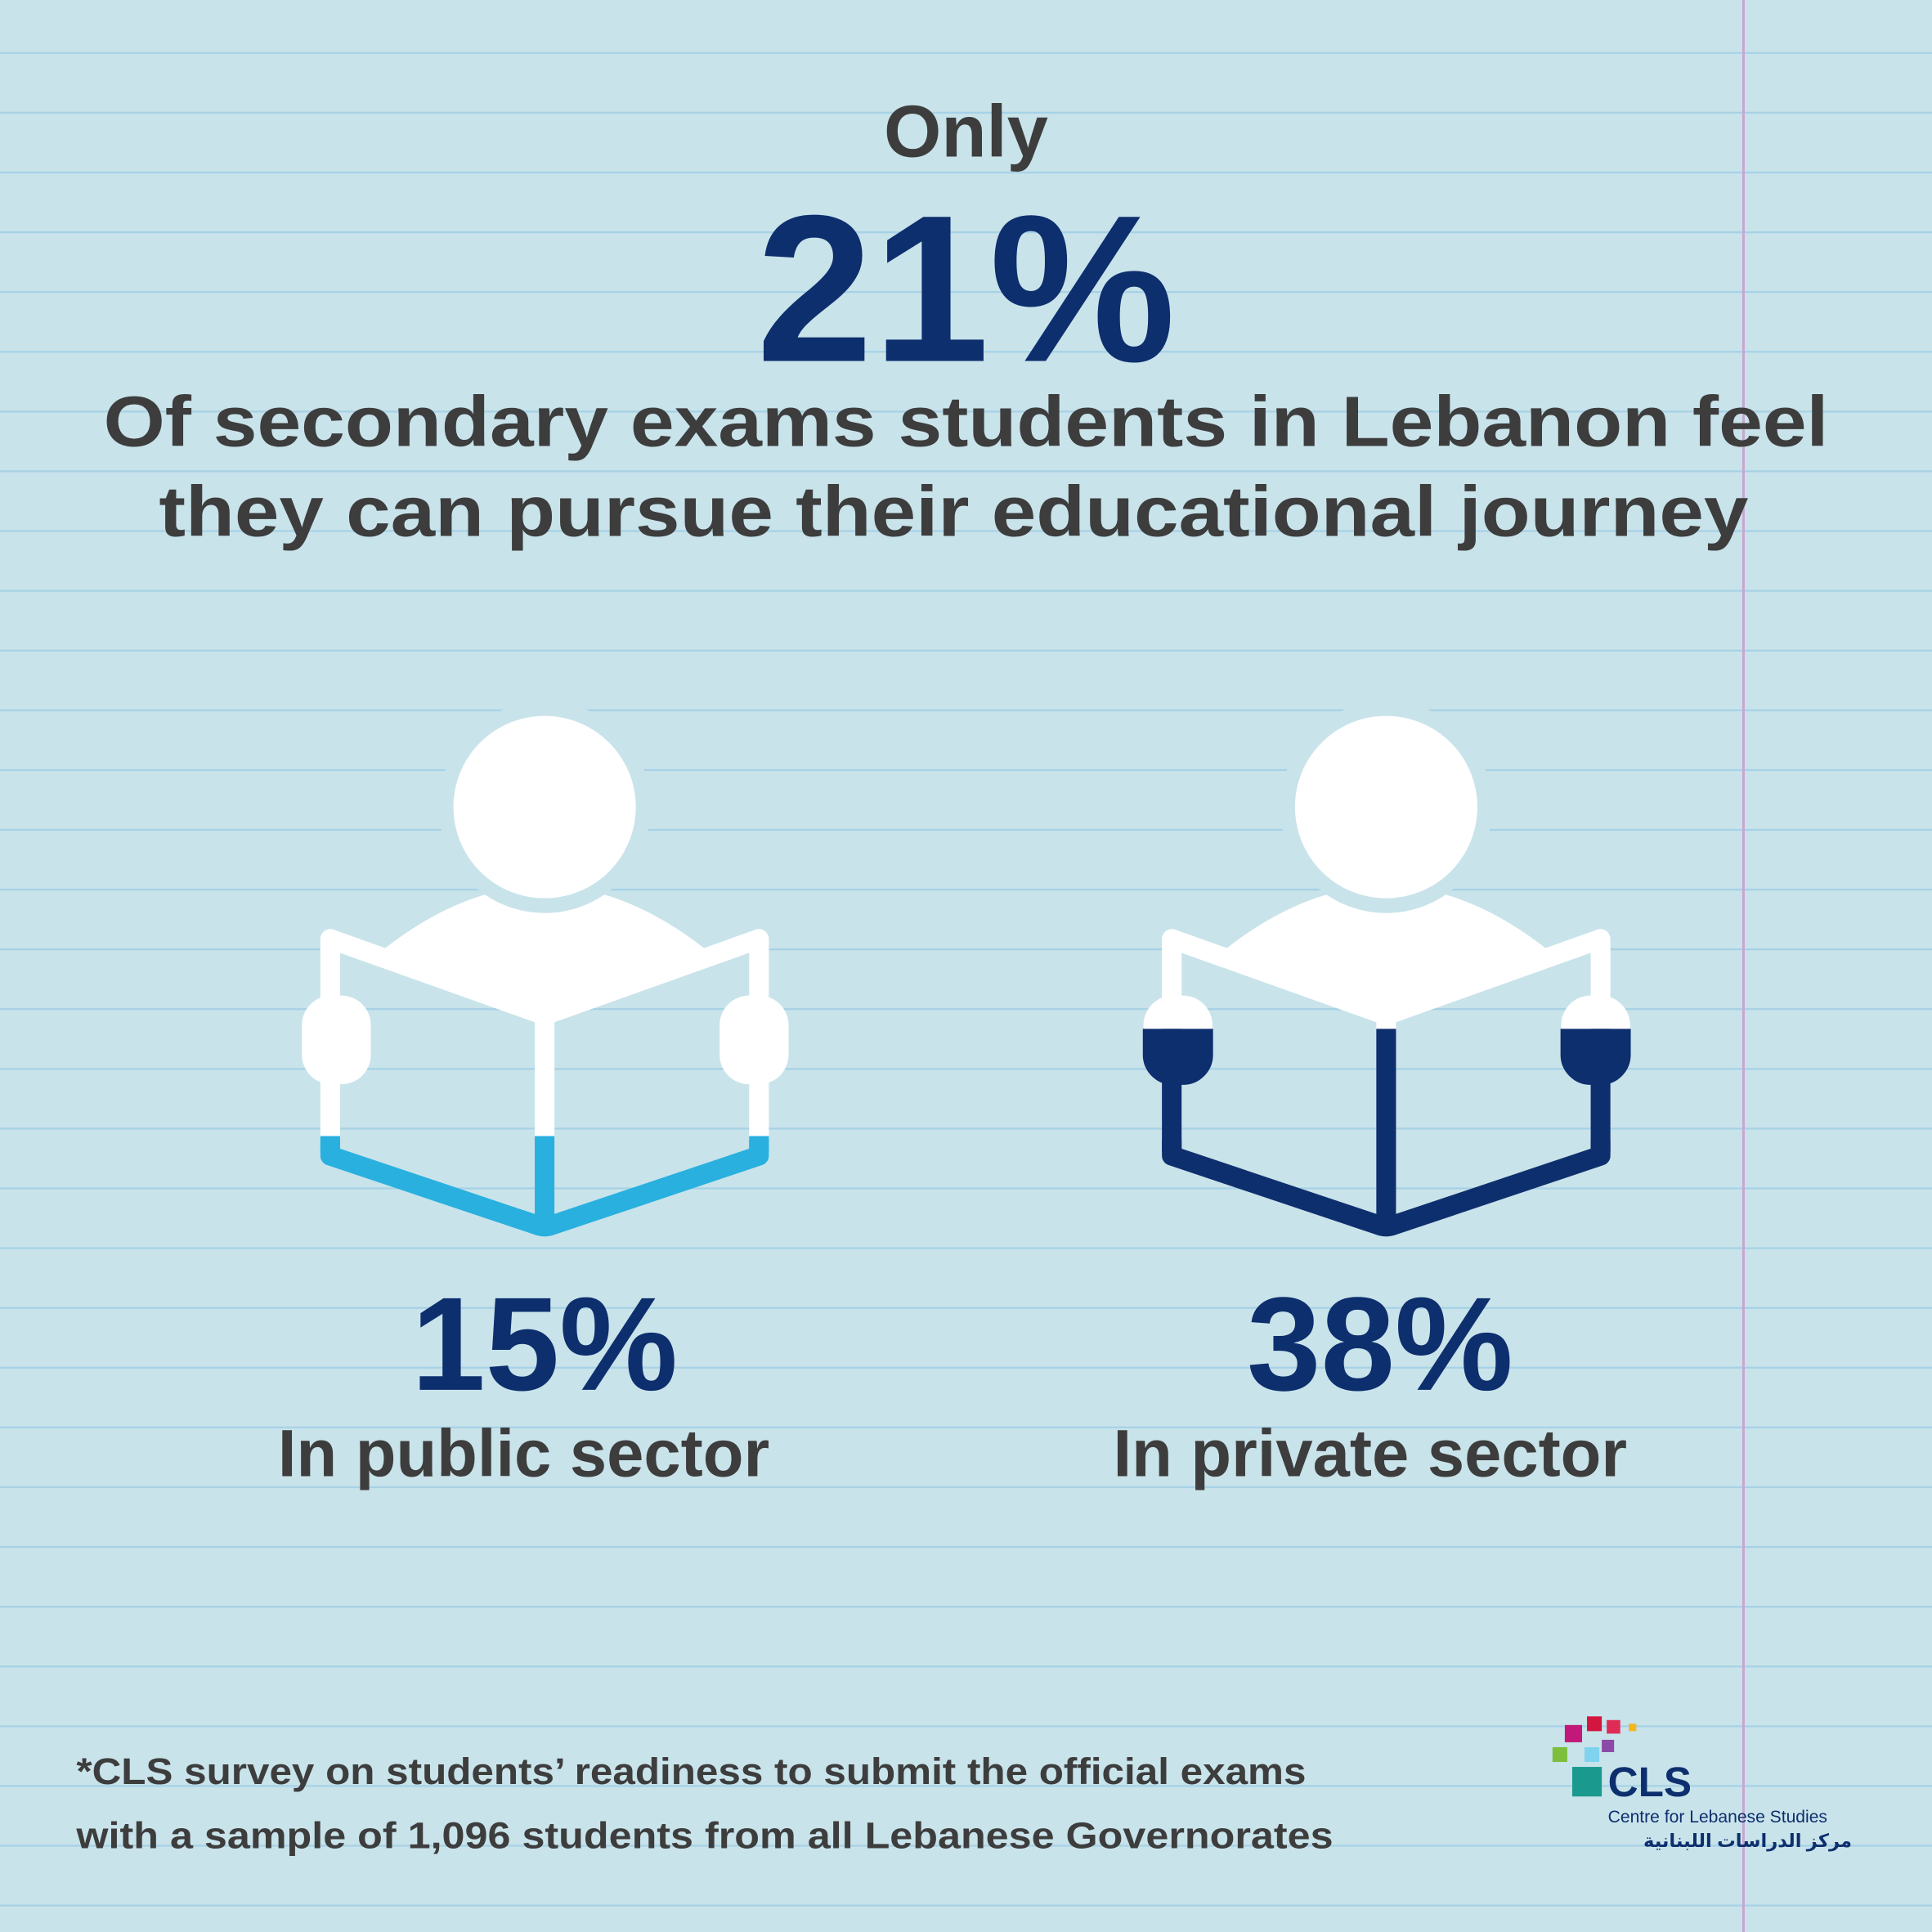  I want to click on logo-mark, so click(1594, 1756).